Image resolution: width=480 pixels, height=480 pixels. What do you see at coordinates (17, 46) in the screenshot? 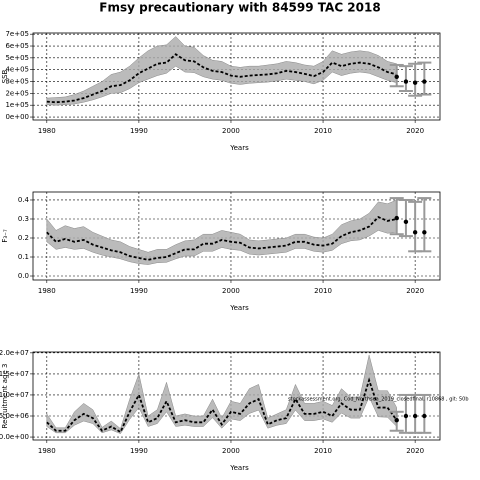
I see `y-tick-label: 6e+05` at bounding box center [17, 46].